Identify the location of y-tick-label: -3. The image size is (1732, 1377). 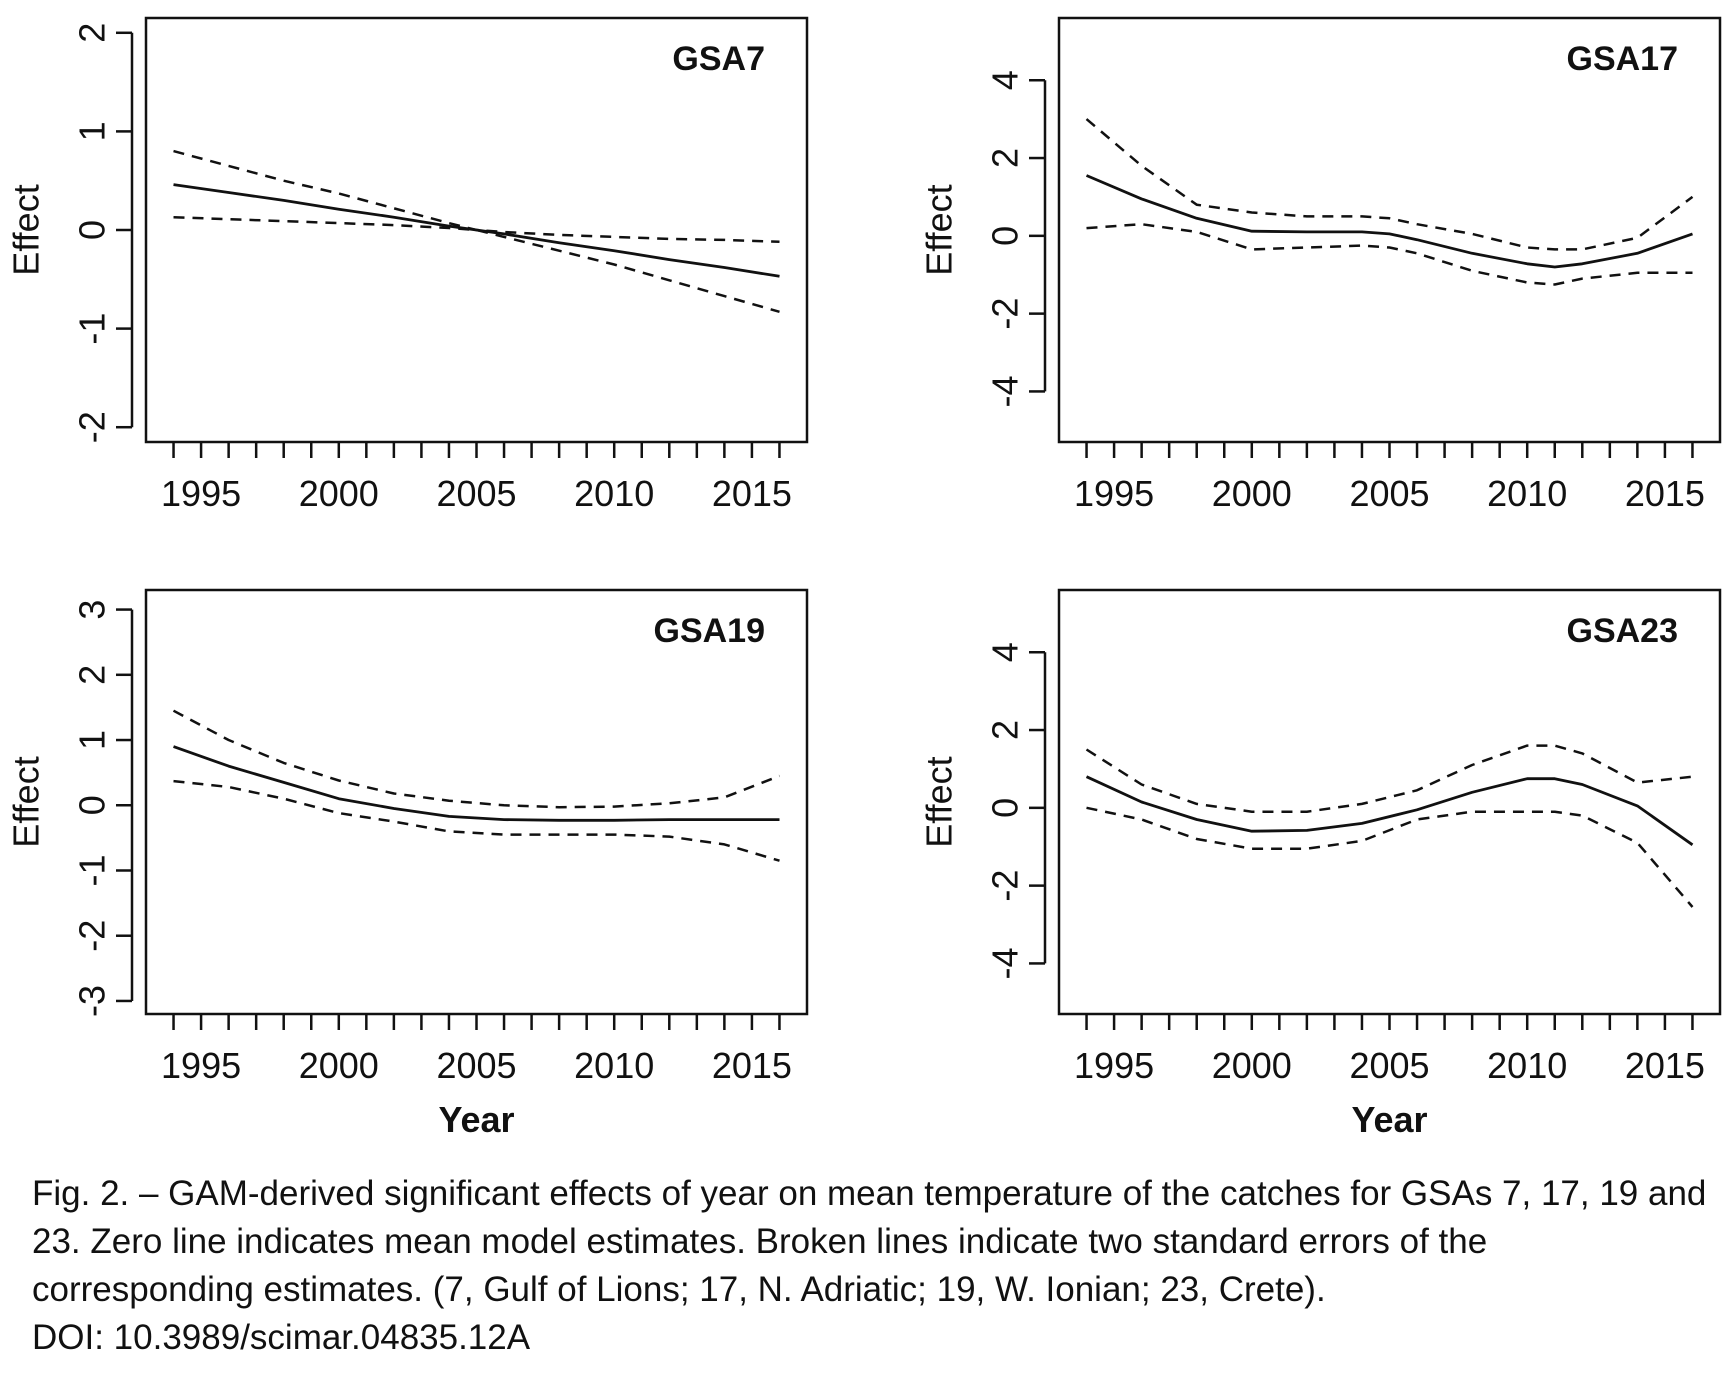
(92, 1001).